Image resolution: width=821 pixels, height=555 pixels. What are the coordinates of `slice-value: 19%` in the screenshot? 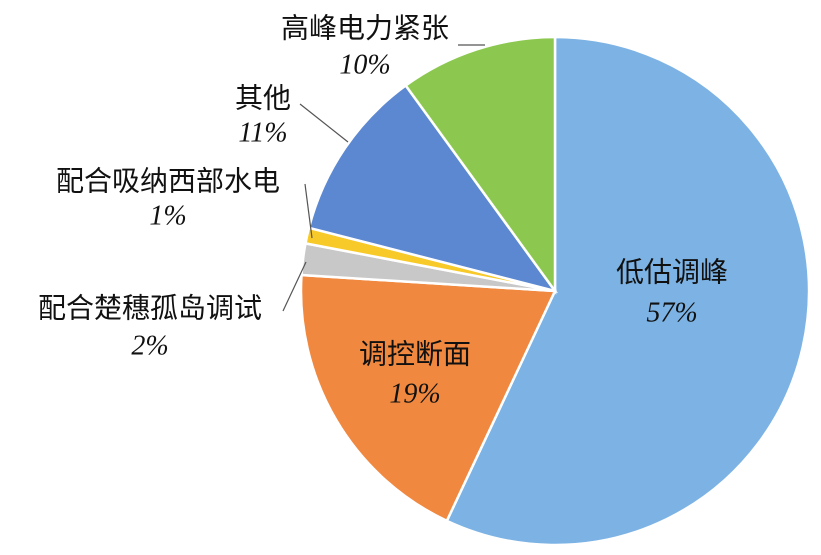 It's located at (414, 393).